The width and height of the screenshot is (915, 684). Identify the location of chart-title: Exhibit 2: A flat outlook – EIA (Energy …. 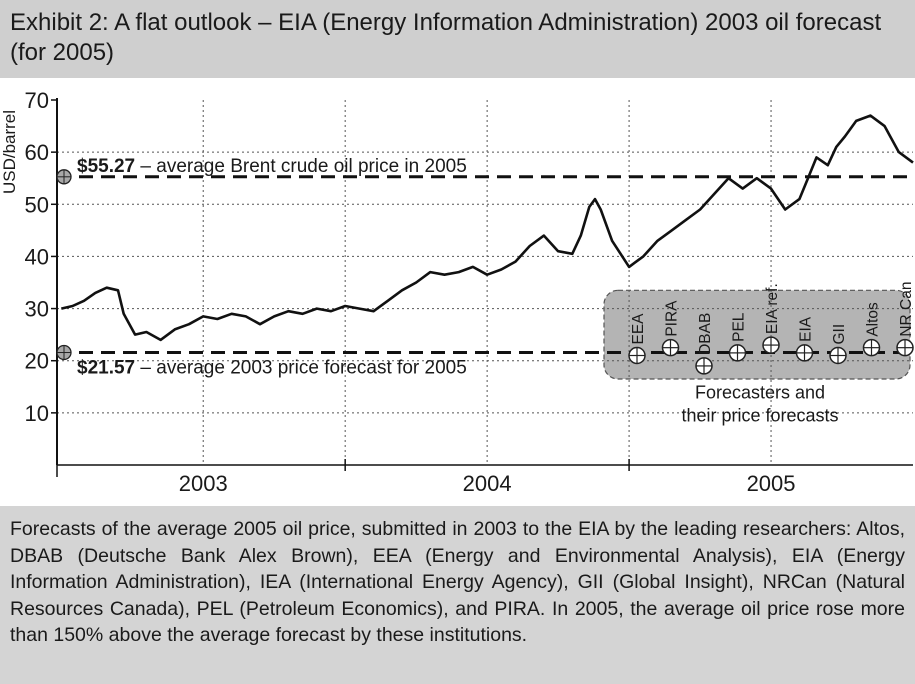
(457, 39).